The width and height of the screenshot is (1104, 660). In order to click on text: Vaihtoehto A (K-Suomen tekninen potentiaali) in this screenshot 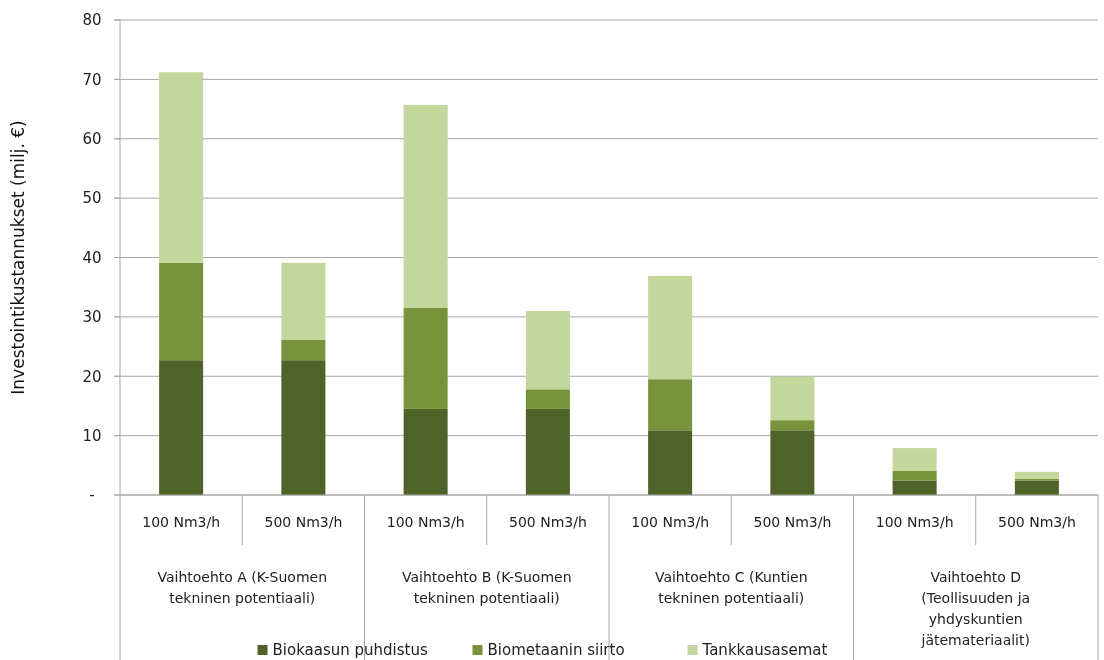, I will do `click(242, 587)`.